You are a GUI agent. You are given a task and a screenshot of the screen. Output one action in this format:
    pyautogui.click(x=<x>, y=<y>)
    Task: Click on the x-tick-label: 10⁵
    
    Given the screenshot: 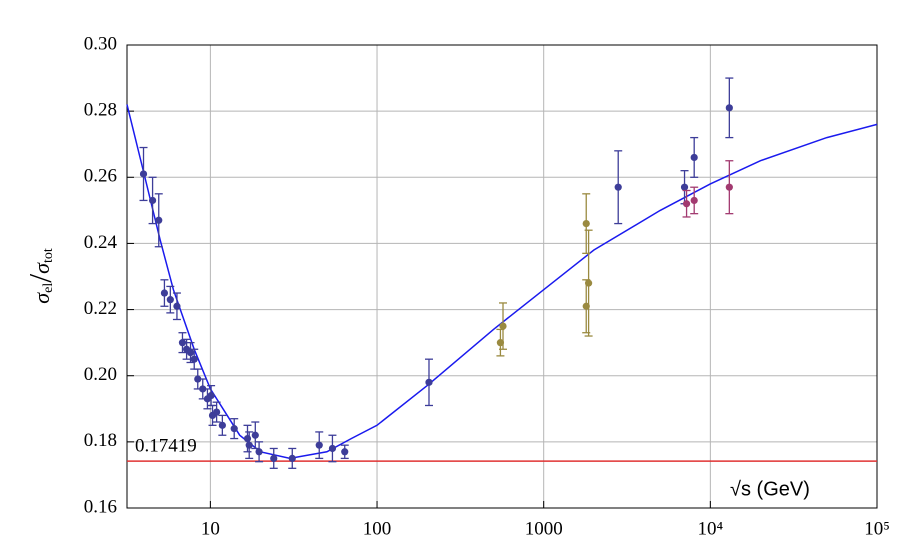 What is the action you would take?
    pyautogui.click(x=877, y=528)
    